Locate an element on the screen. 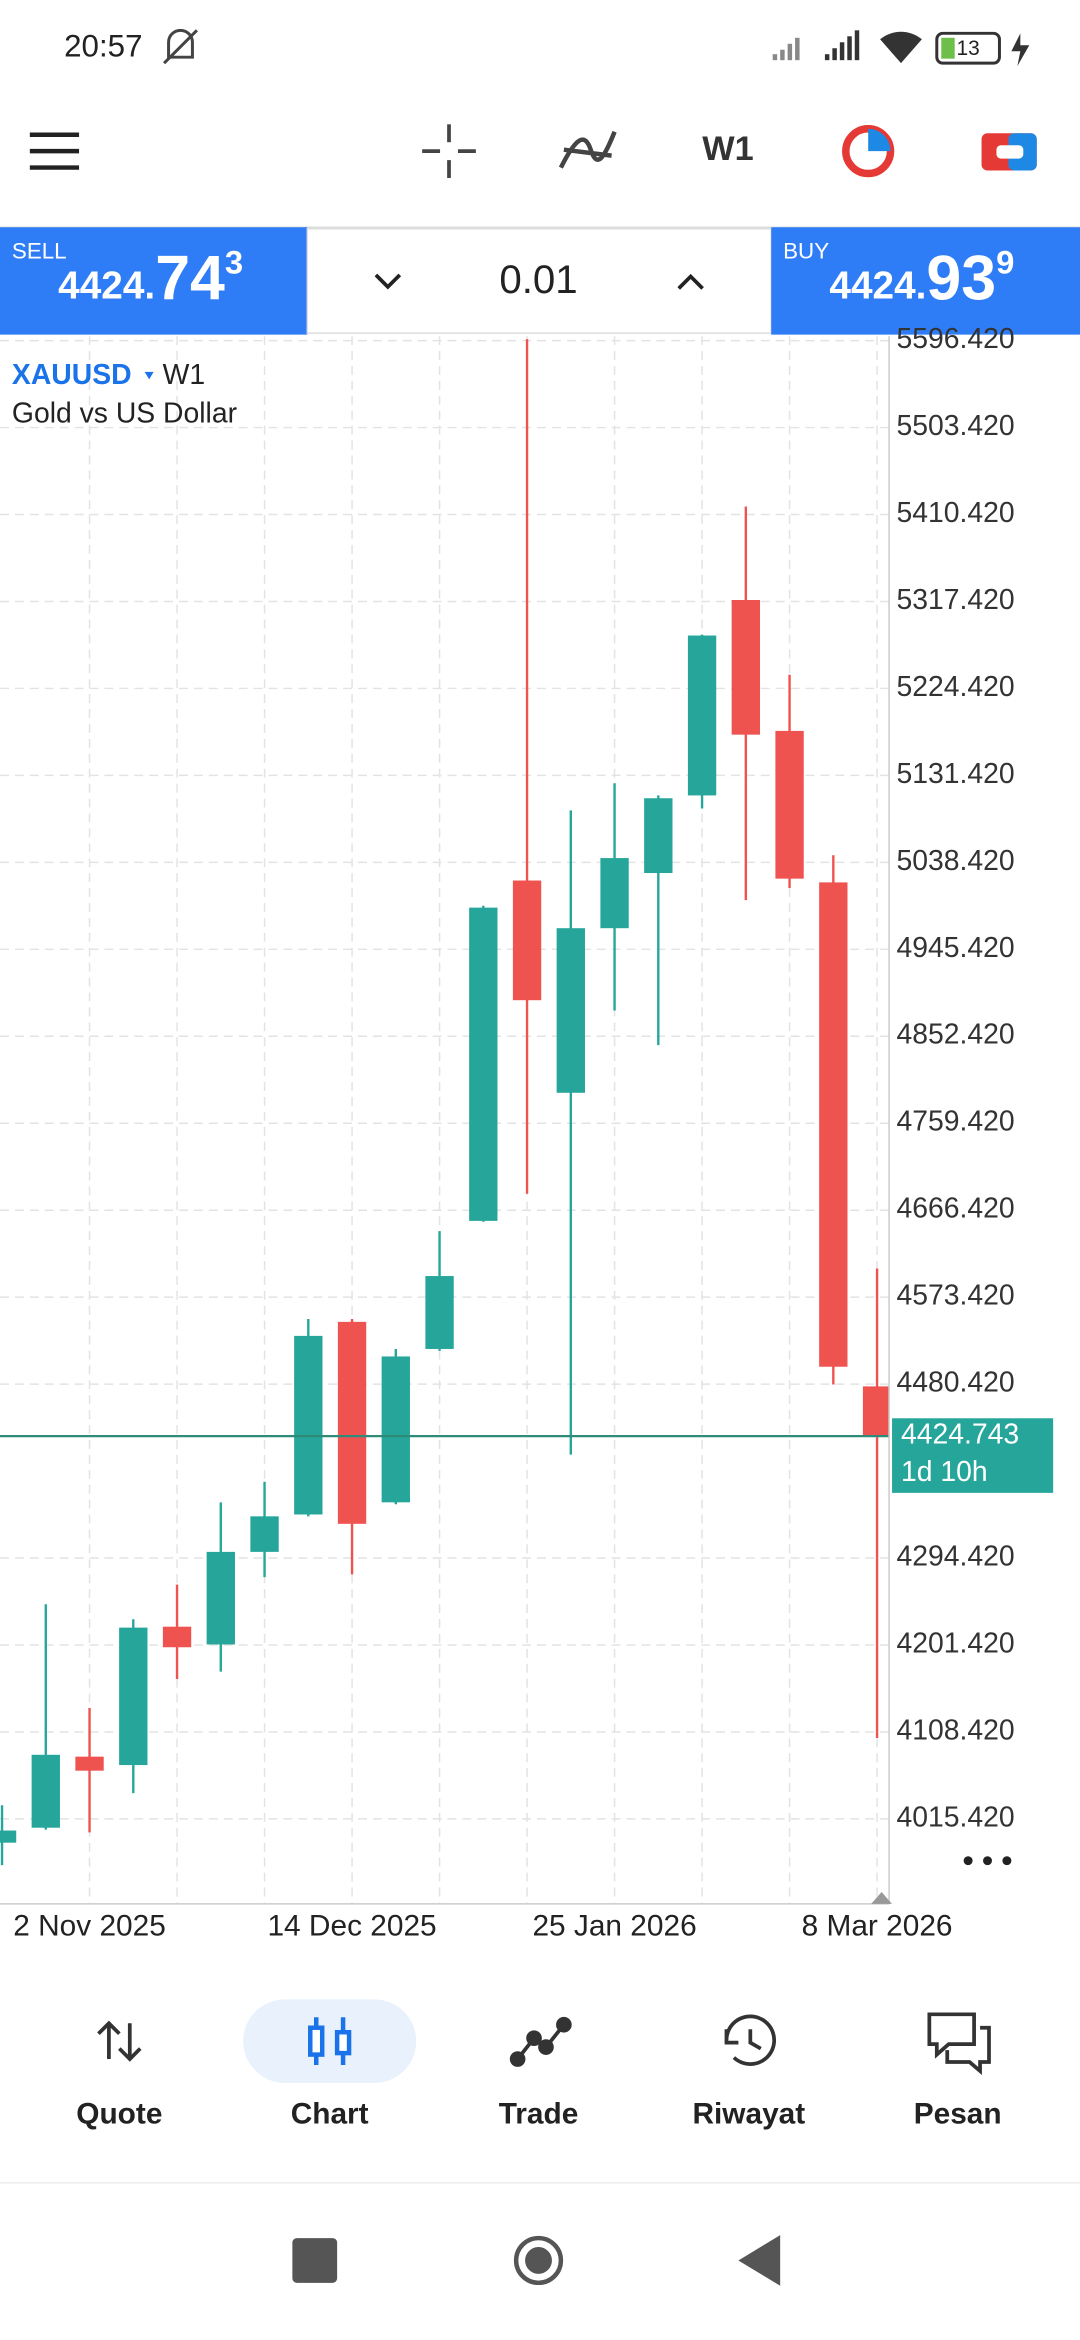  mute-icon is located at coordinates (180, 46).